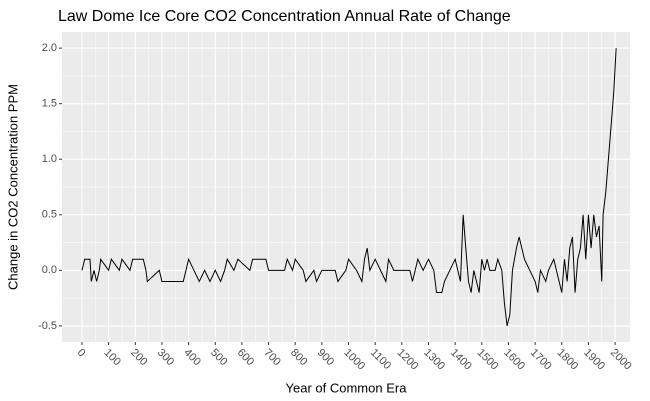 Image resolution: width=650 pixels, height=401 pixels. I want to click on x-tick-label: 1900, so click(594, 360).